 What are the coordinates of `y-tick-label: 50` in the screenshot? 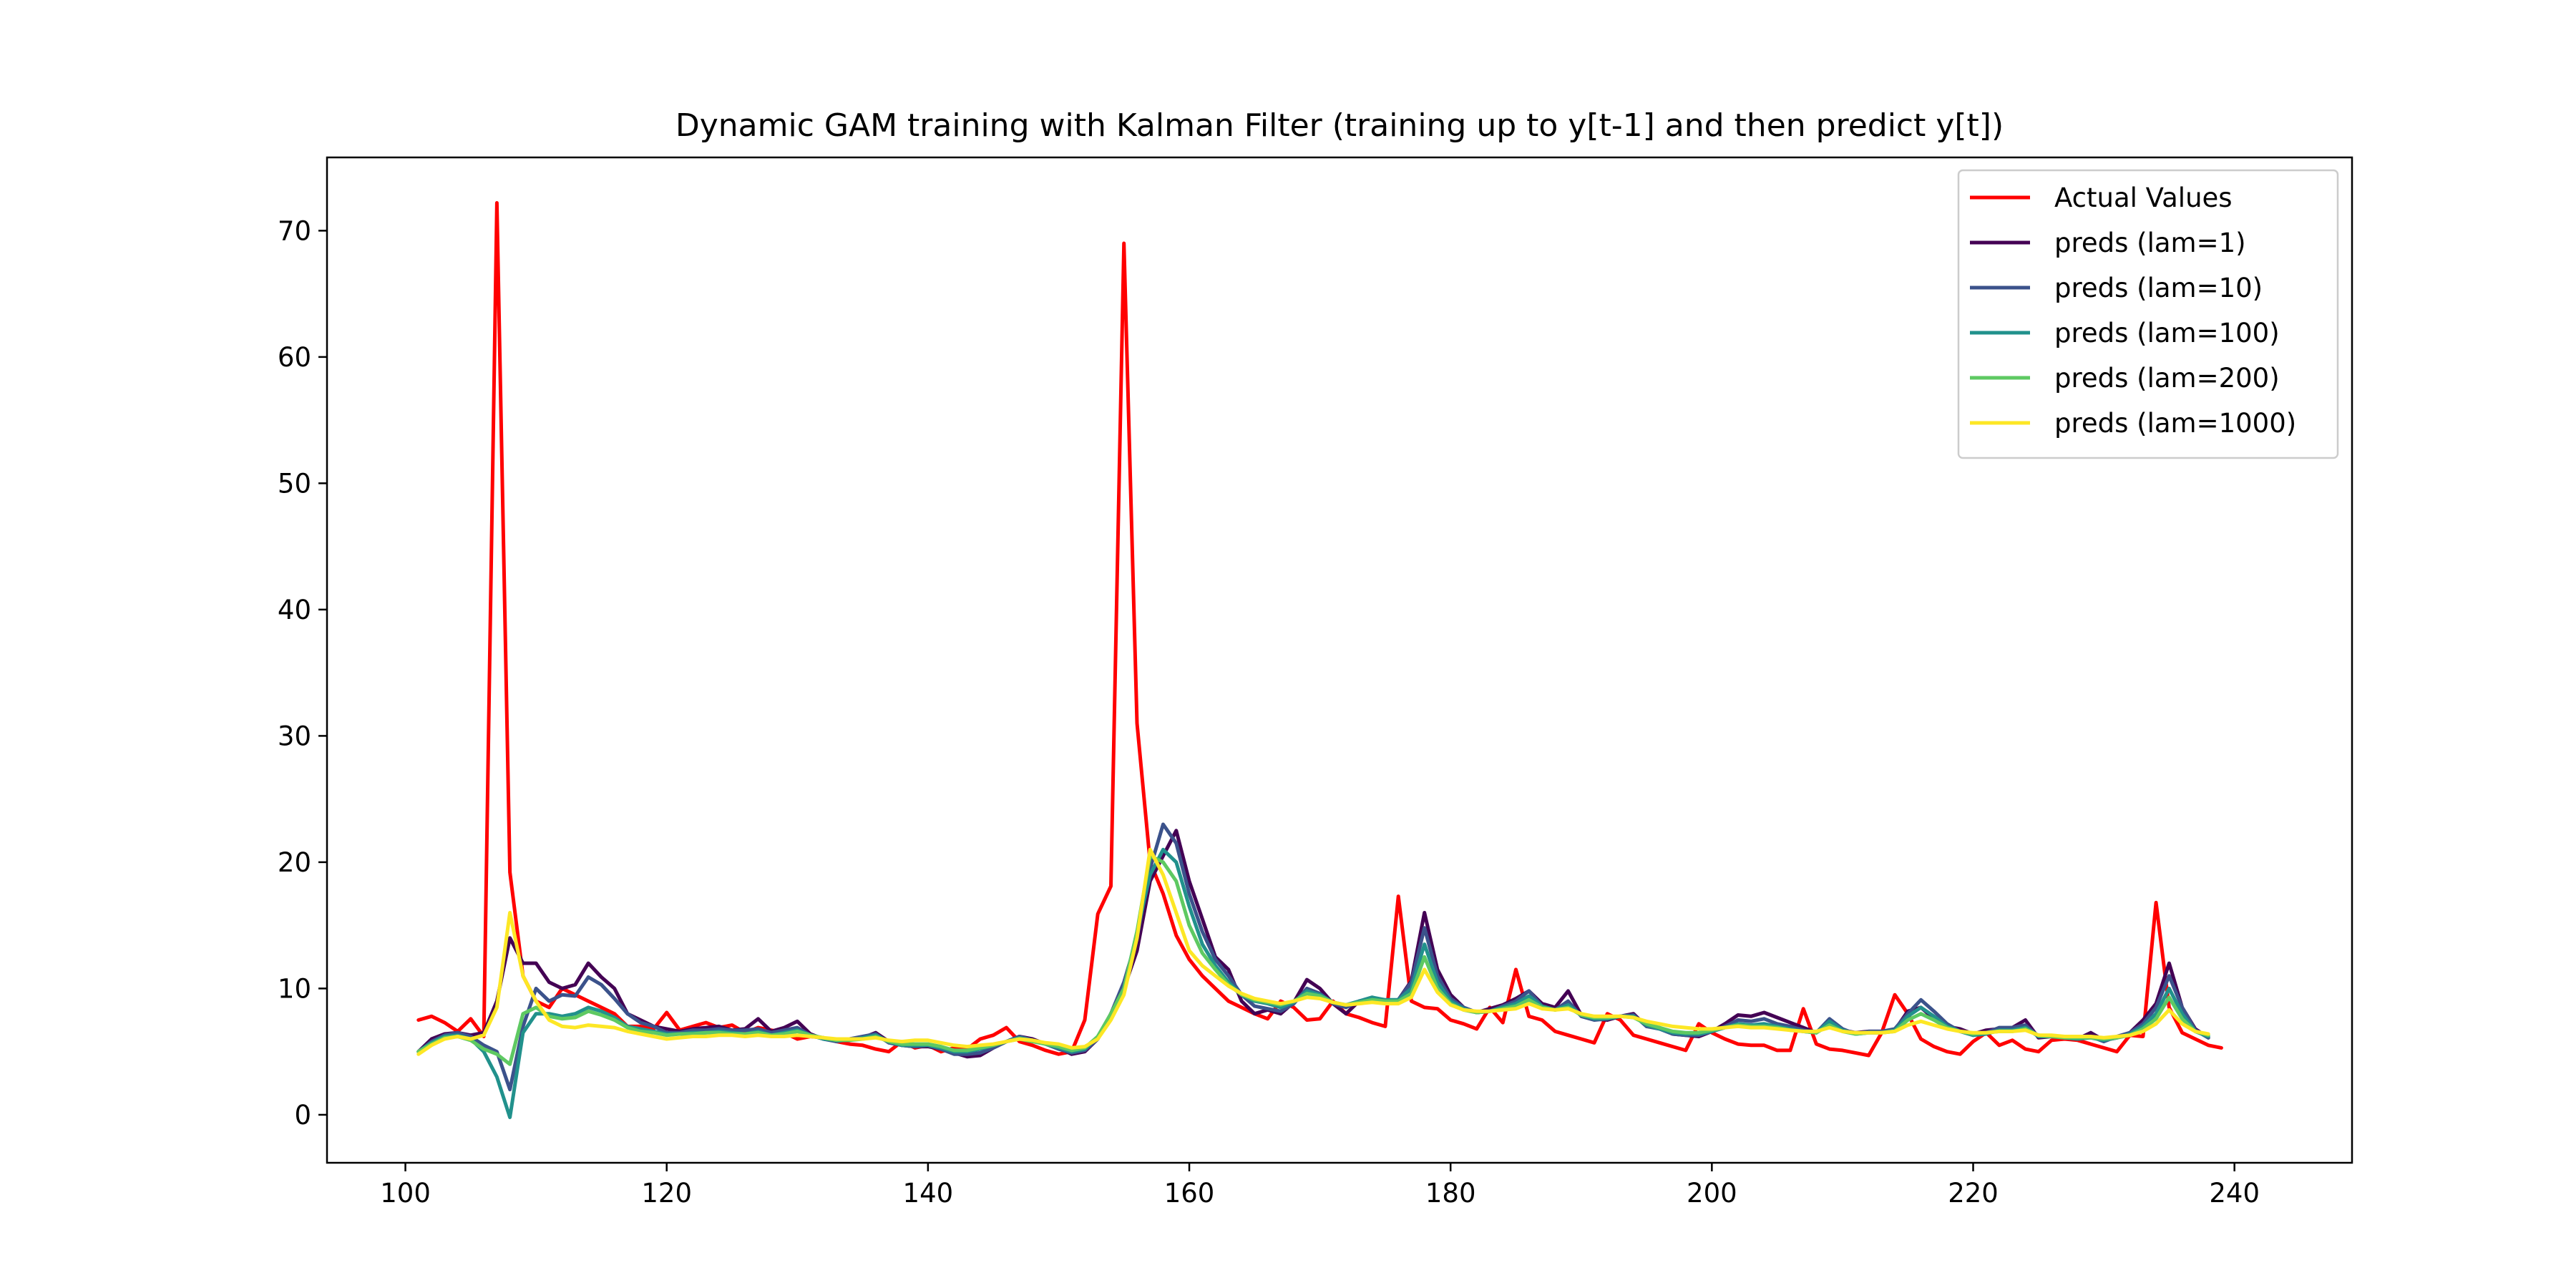 It's located at (294, 483).